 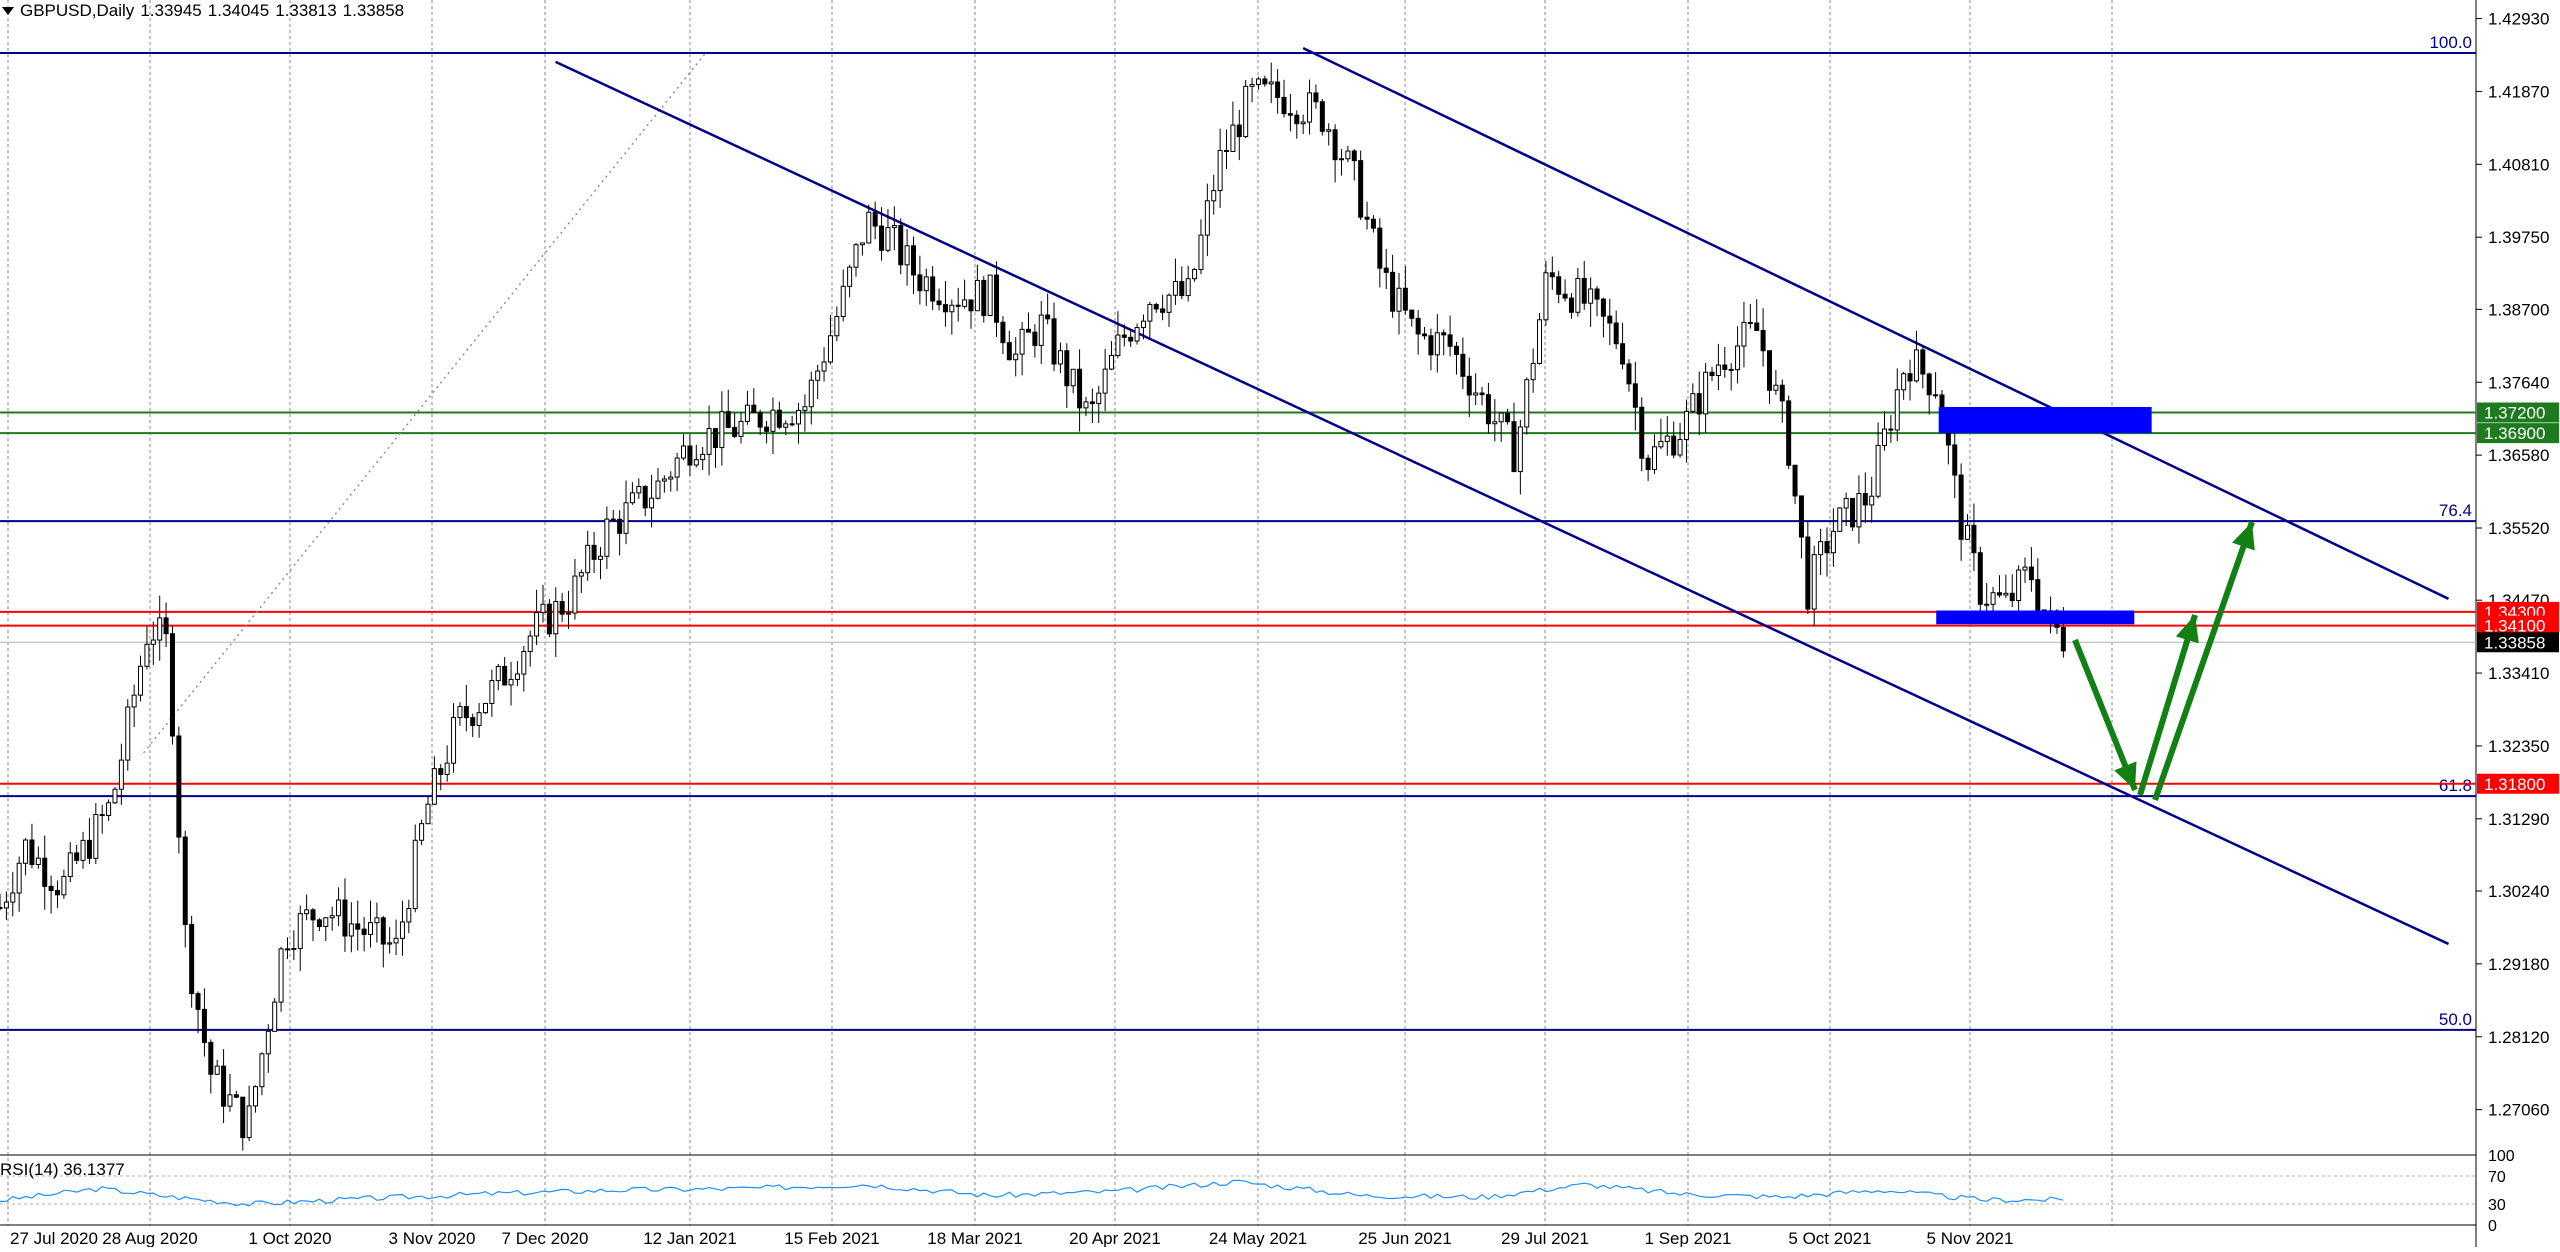 I want to click on date-tick-label: 29 Jul 2021, so click(x=1545, y=1238).